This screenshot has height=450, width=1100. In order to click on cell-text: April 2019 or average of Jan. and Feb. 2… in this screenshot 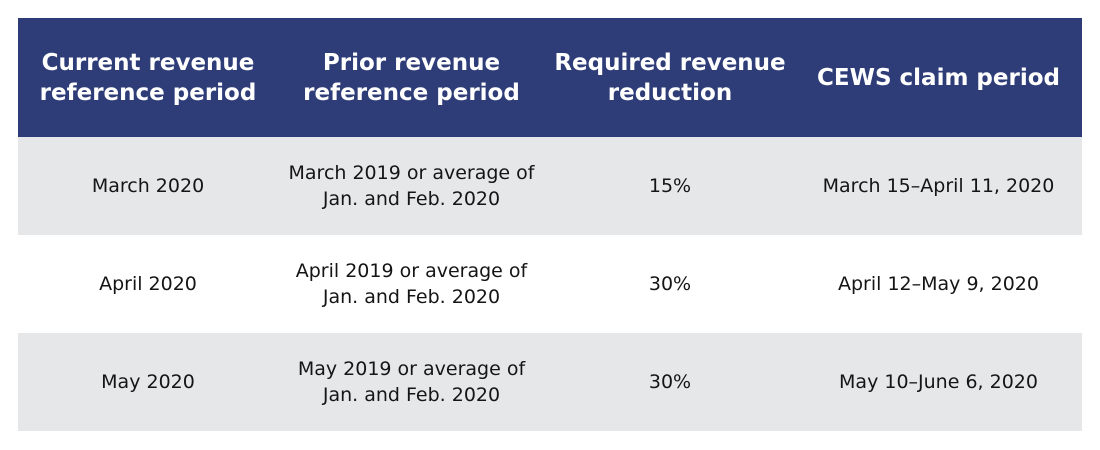, I will do `click(411, 284)`.